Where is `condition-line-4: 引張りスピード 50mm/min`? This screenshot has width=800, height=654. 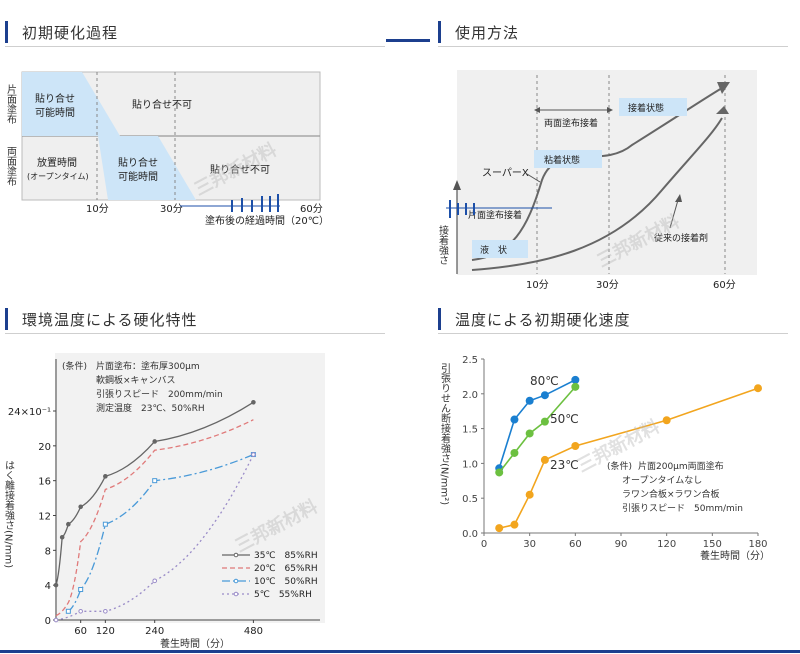 condition-line-4: 引張りスピード 50mm/min is located at coordinates (682, 508).